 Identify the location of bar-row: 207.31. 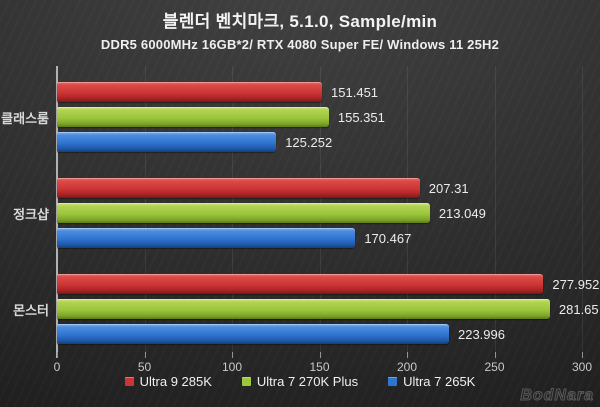
(319, 188).